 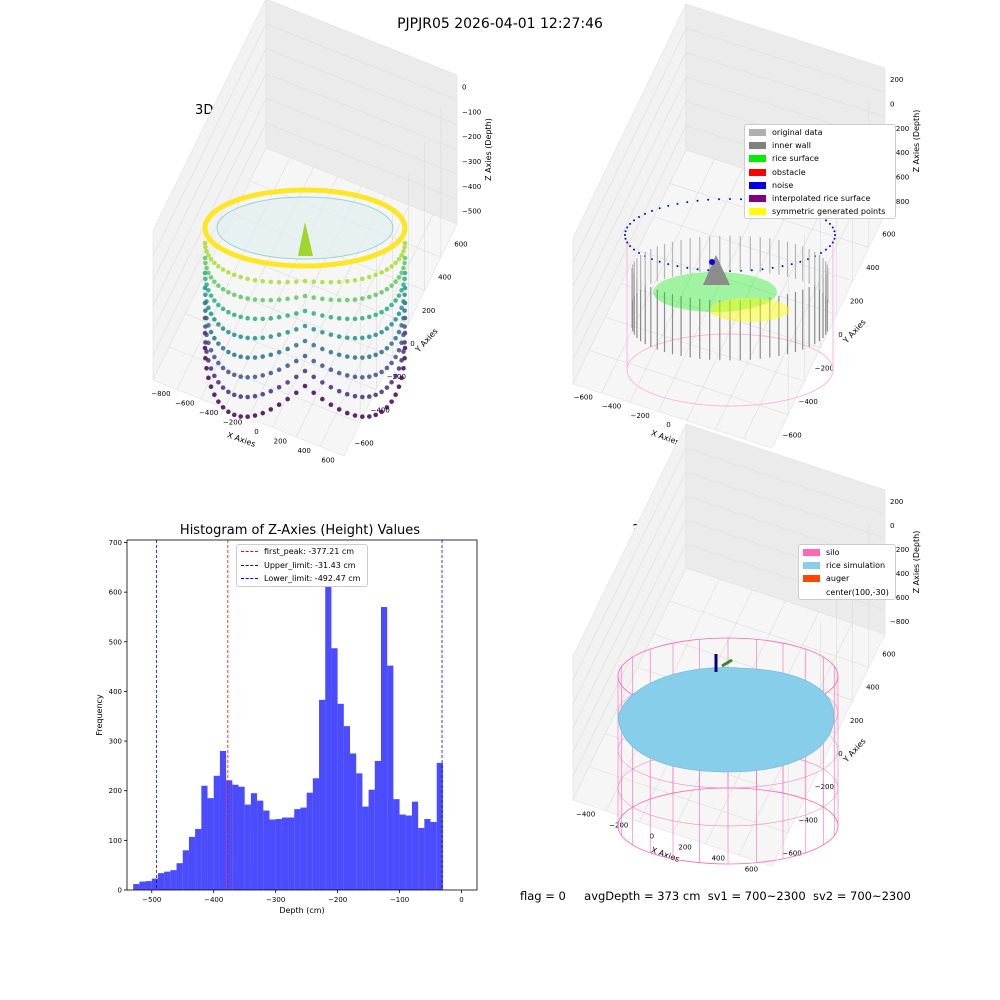 I want to click on legend-entry: noise, so click(x=820, y=185).